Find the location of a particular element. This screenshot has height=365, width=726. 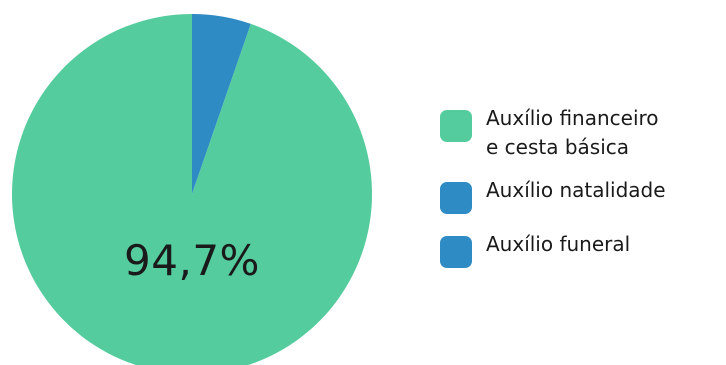

legend-label-auxilio-financeiro: Auxílio financeiro e cesta básica is located at coordinates (572, 132).